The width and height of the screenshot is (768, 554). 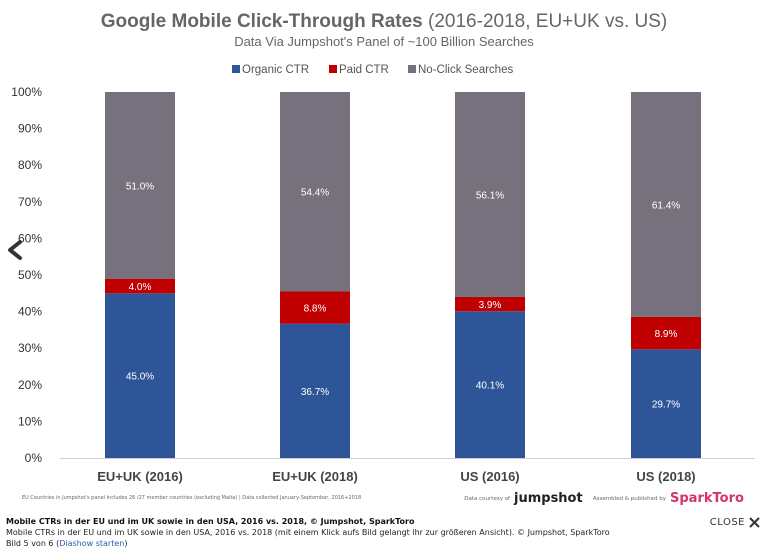 I want to click on previous-image-button, so click(x=15, y=250).